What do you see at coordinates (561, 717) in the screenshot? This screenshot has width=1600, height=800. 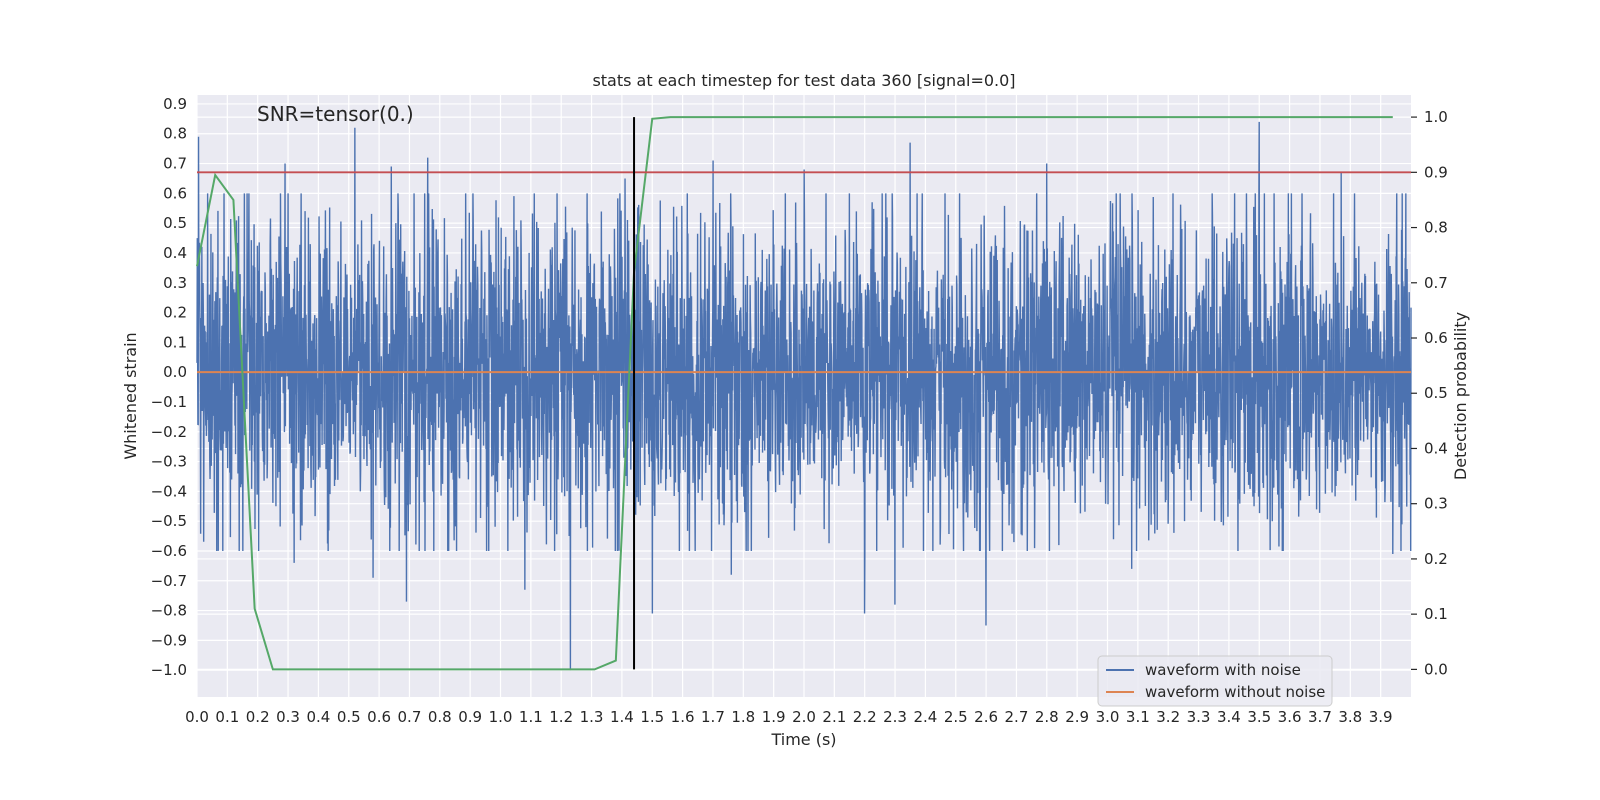 I see `x-tick-label: 1.2` at bounding box center [561, 717].